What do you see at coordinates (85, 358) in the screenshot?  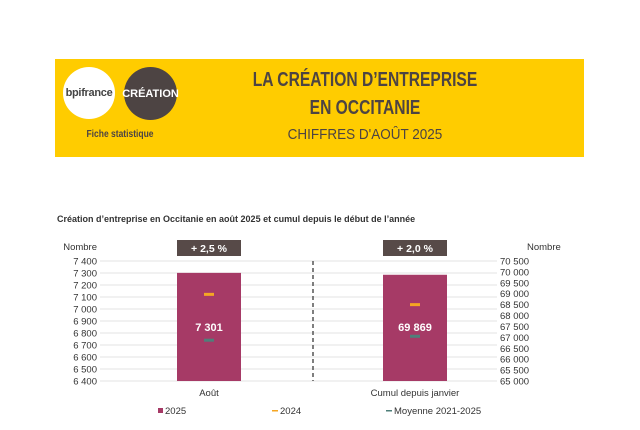 I see `y-tick-left: 6 600` at bounding box center [85, 358].